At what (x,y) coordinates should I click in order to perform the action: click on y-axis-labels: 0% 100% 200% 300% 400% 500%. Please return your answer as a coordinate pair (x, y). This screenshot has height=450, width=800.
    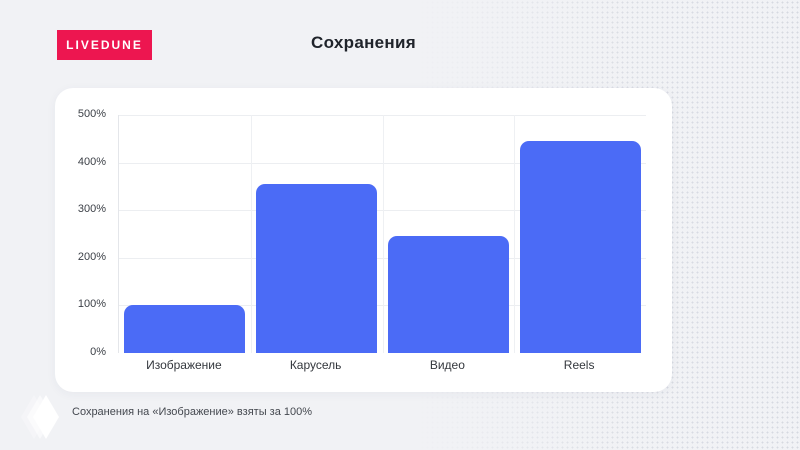
    Looking at the image, I should click on (83, 240).